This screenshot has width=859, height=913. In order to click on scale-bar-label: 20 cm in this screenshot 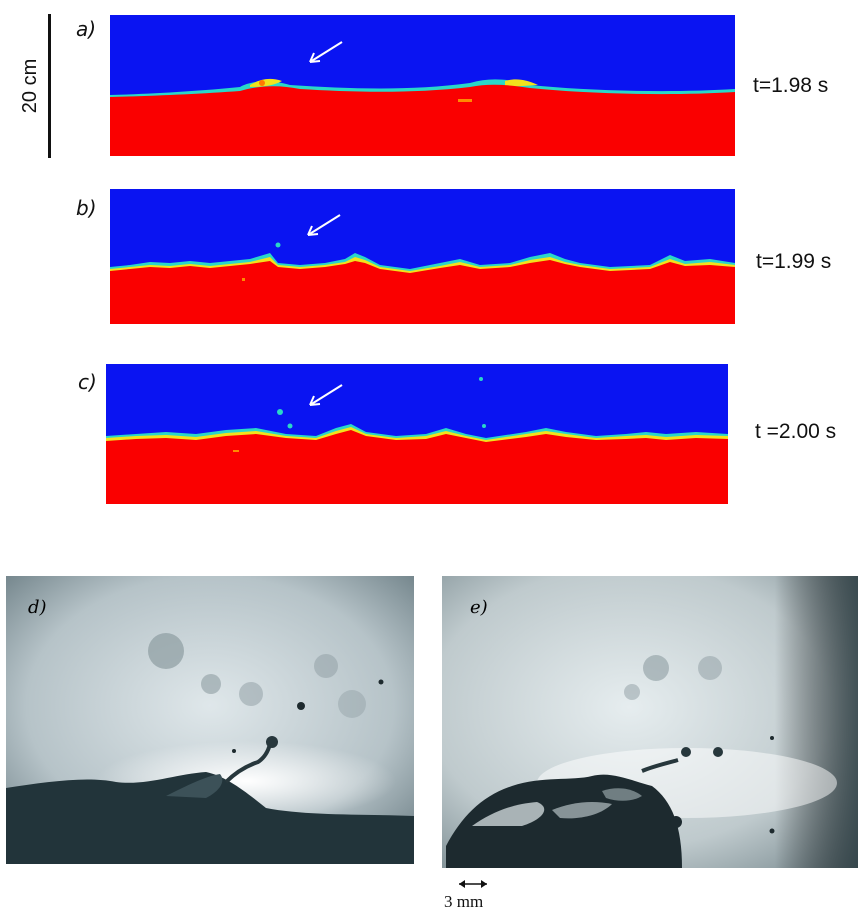, I will do `click(30, 86)`.